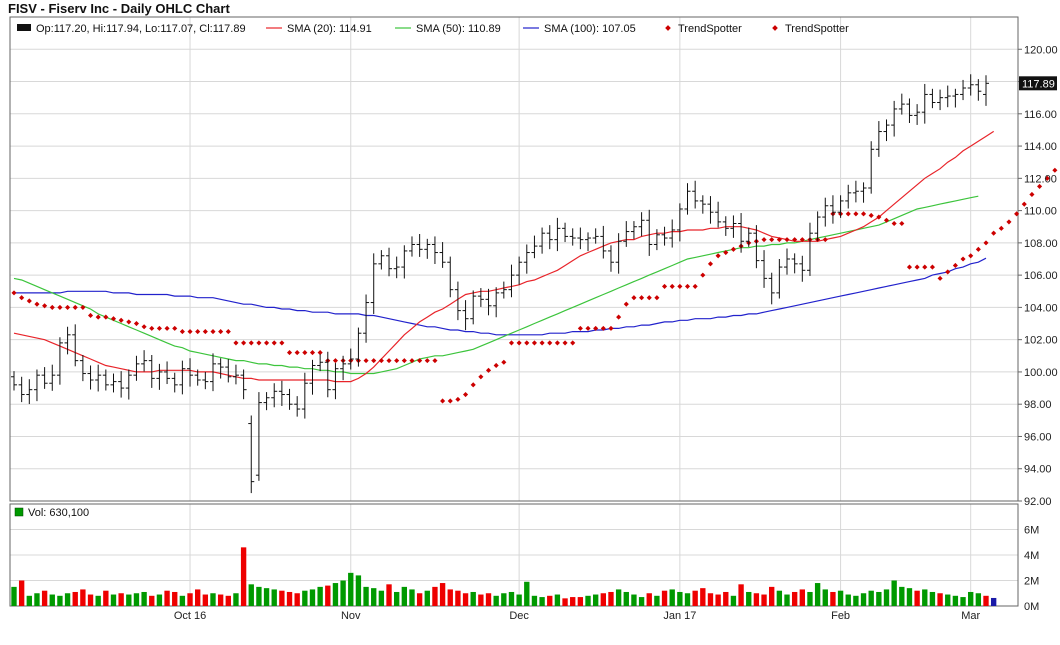  Describe the element at coordinates (24, 27) in the screenshot. I see `ohlc-legend-swatch` at that location.